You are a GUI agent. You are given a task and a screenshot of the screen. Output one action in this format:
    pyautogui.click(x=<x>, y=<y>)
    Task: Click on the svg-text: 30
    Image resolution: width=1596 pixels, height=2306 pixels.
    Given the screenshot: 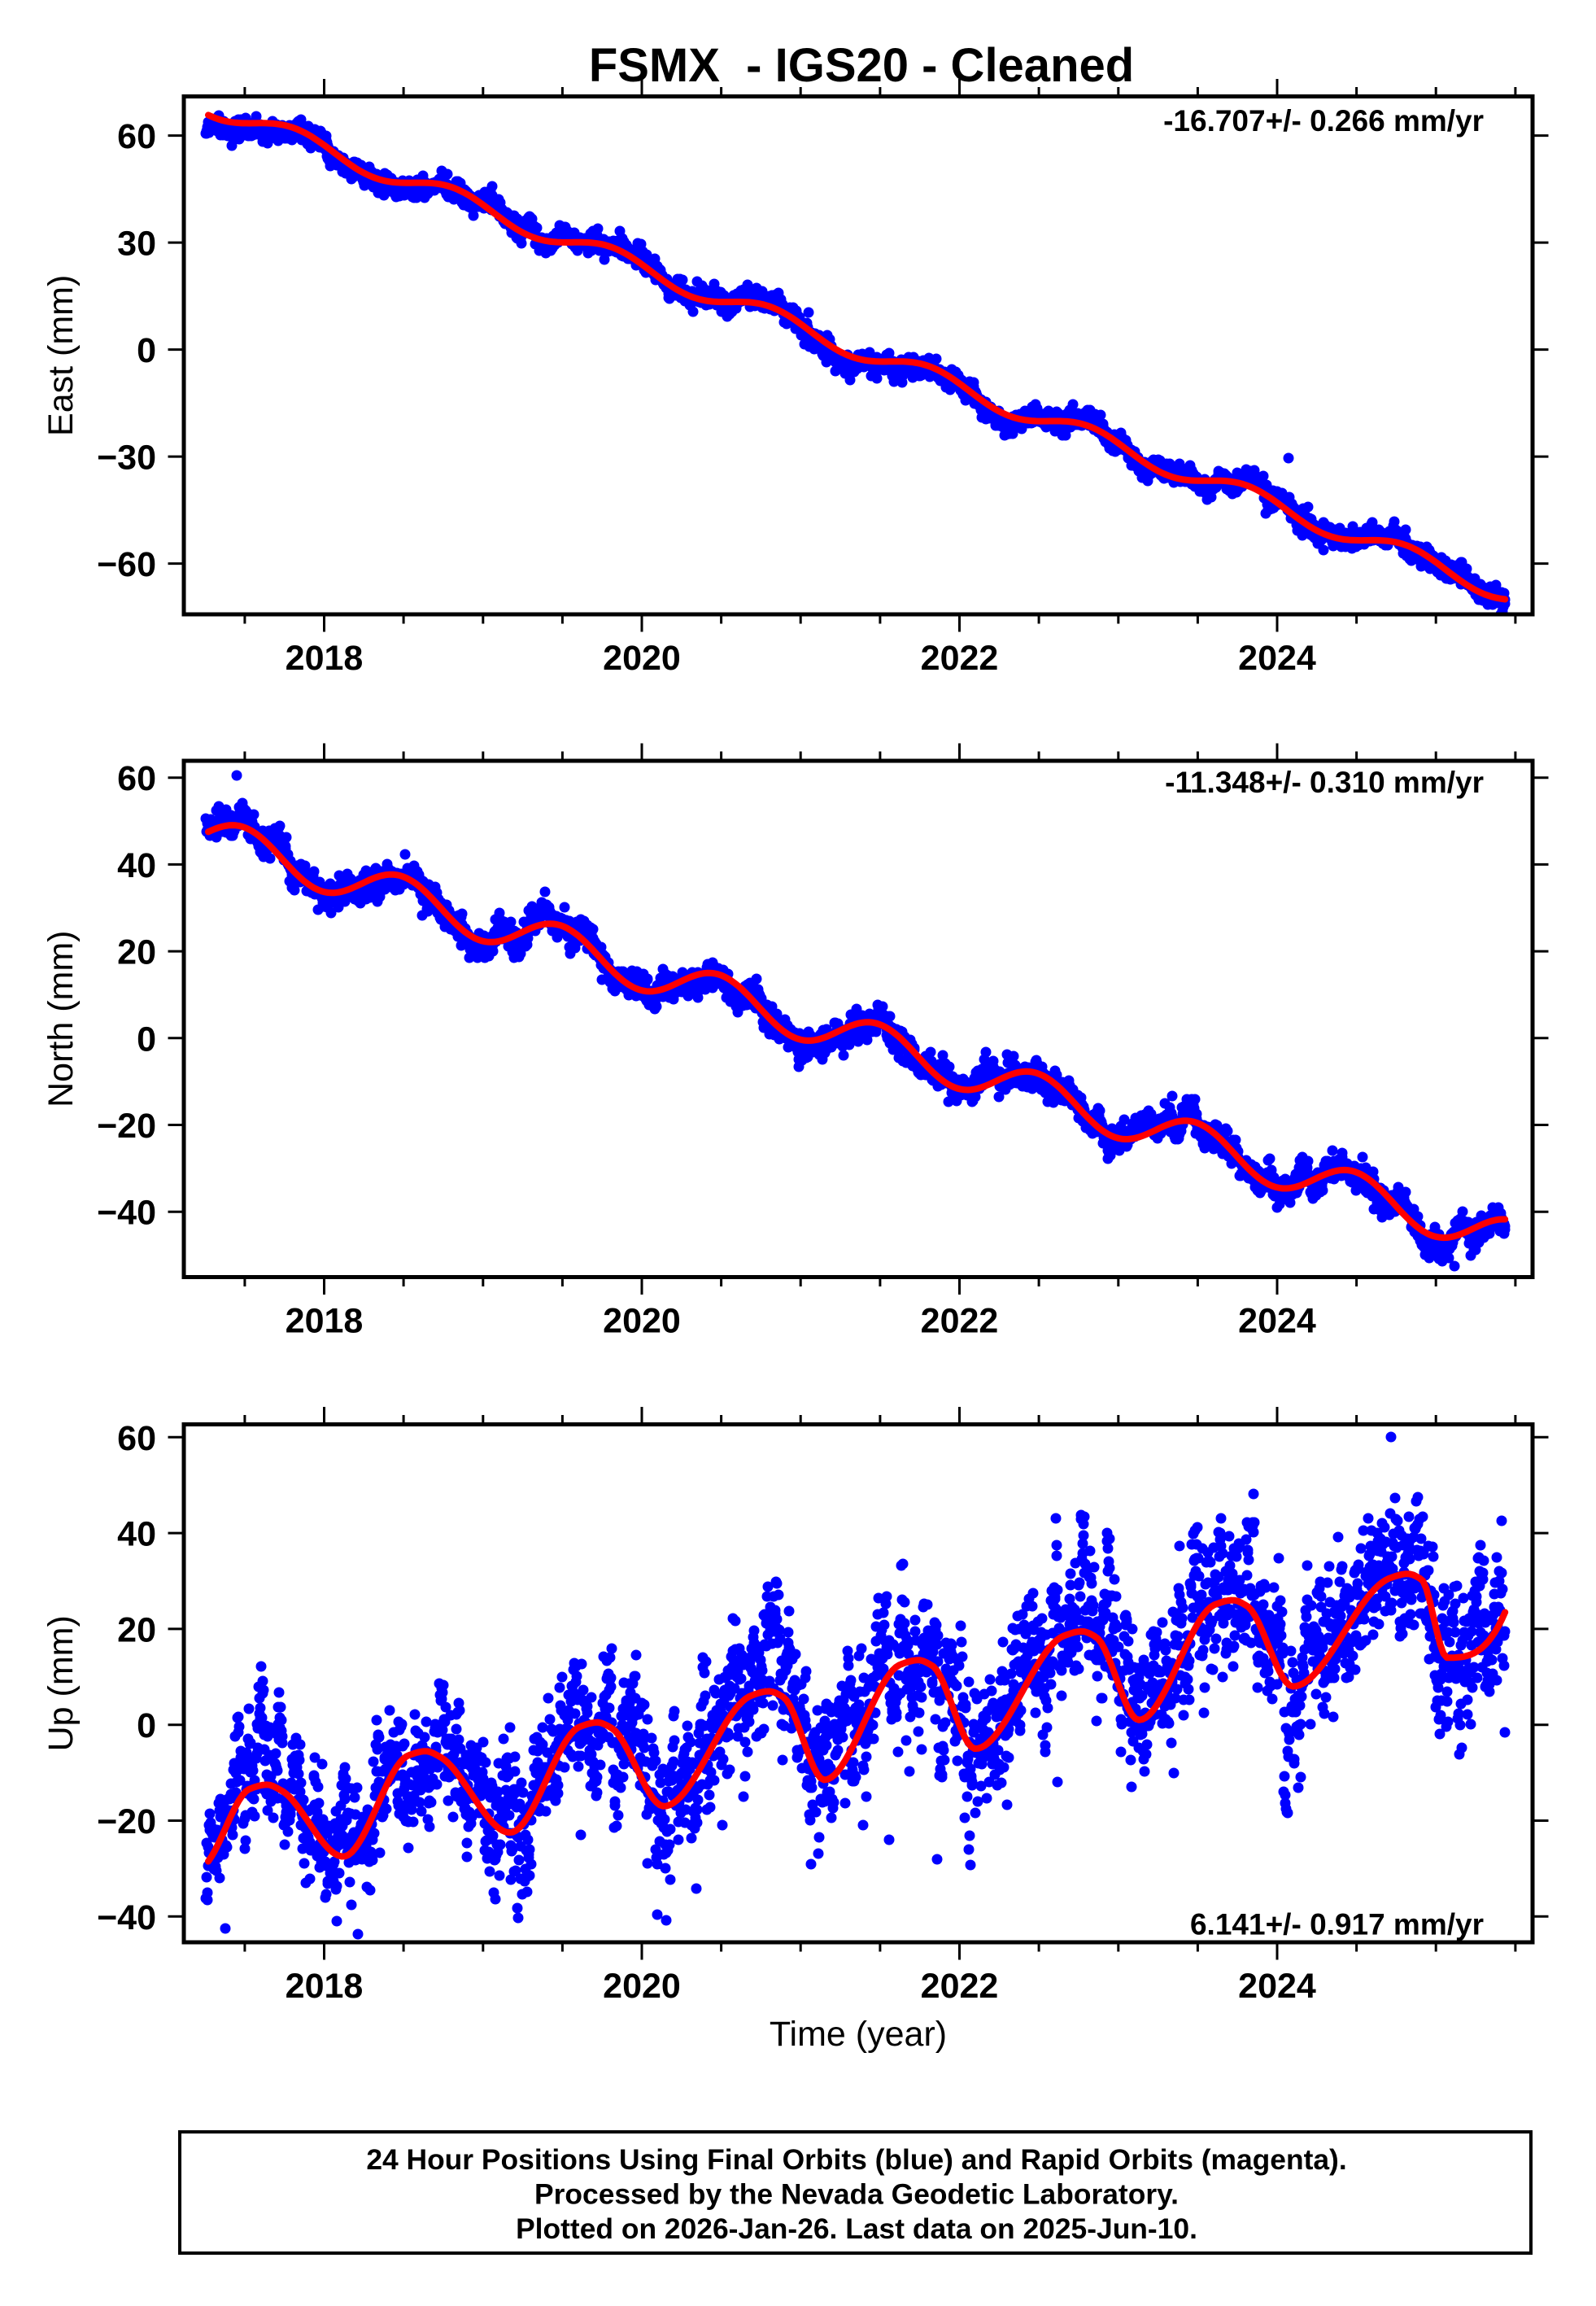 What is the action you would take?
    pyautogui.click(x=136, y=244)
    